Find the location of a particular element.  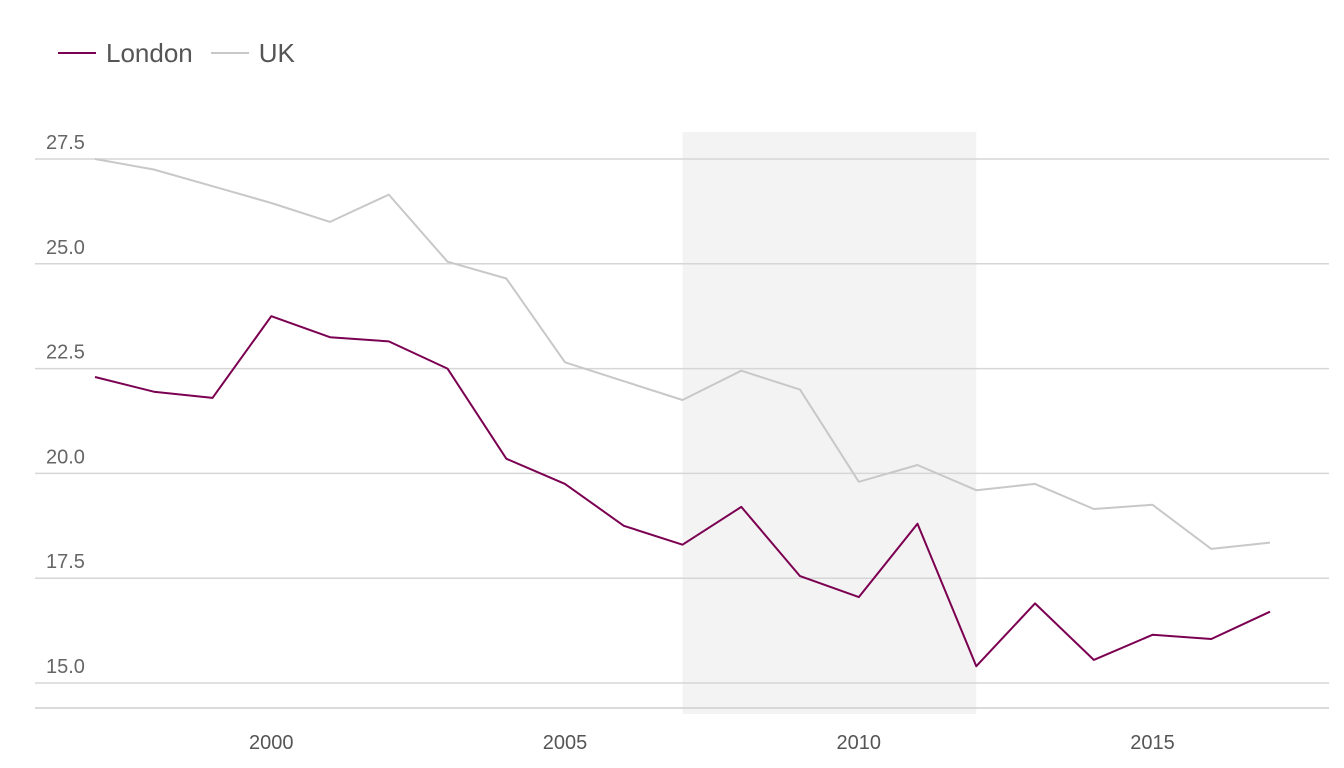

y-tick-labels: 15.0 17.5 20.0 22.5 25.0 27.5 is located at coordinates (65, 405).